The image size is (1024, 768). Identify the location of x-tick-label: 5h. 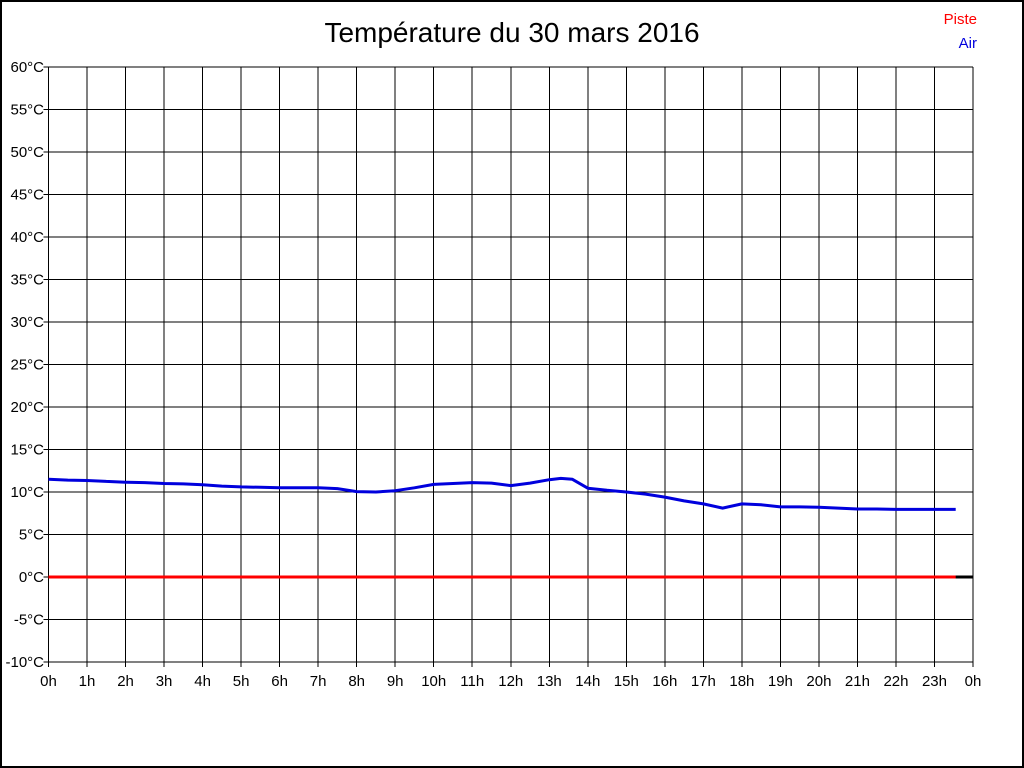
(241, 681).